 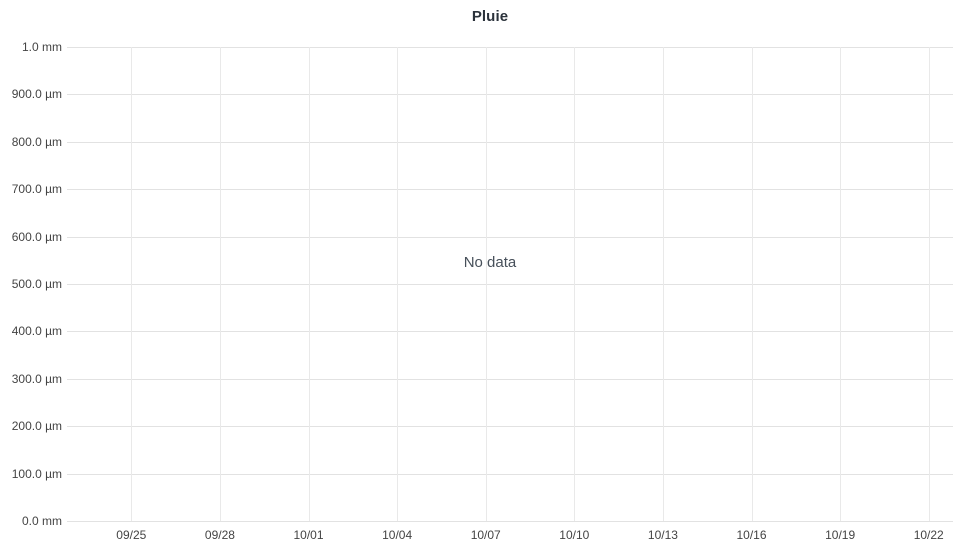 What do you see at coordinates (308, 535) in the screenshot?
I see `x-tick-label: 10/01` at bounding box center [308, 535].